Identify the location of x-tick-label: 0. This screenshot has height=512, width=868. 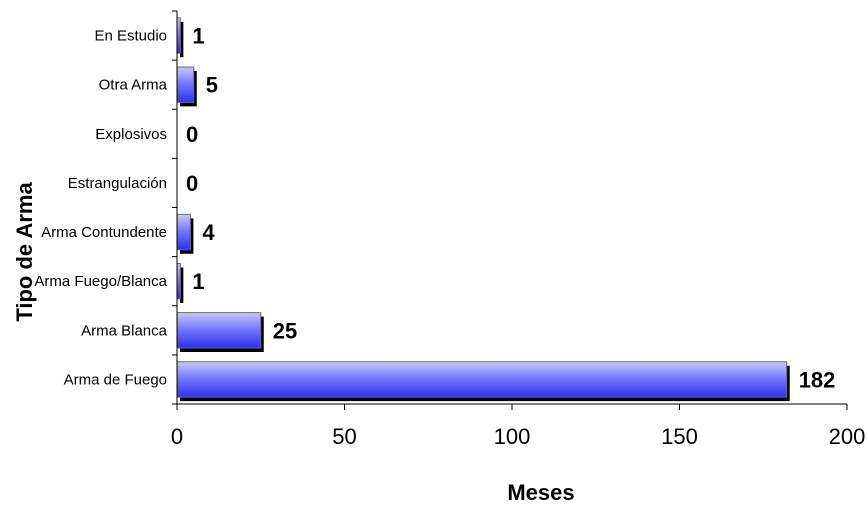
(177, 436).